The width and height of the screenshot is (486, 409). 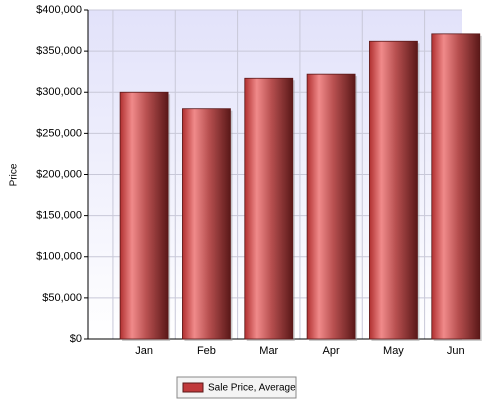 I want to click on legend: Sale Price, Average, so click(x=236, y=387).